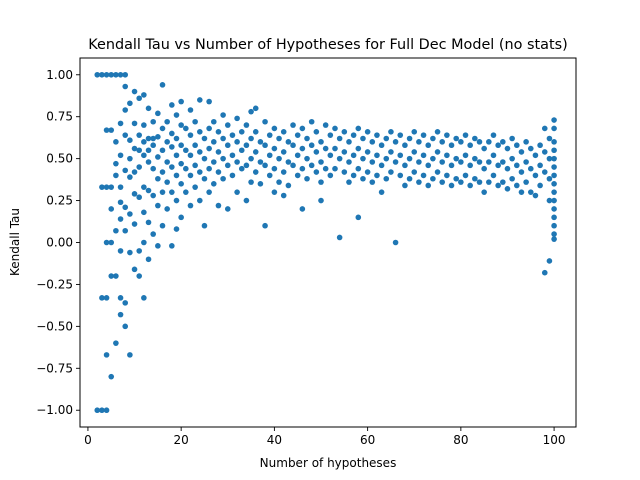 This screenshot has height=480, width=640. What do you see at coordinates (367, 440) in the screenshot?
I see `x-tick-label: 60` at bounding box center [367, 440].